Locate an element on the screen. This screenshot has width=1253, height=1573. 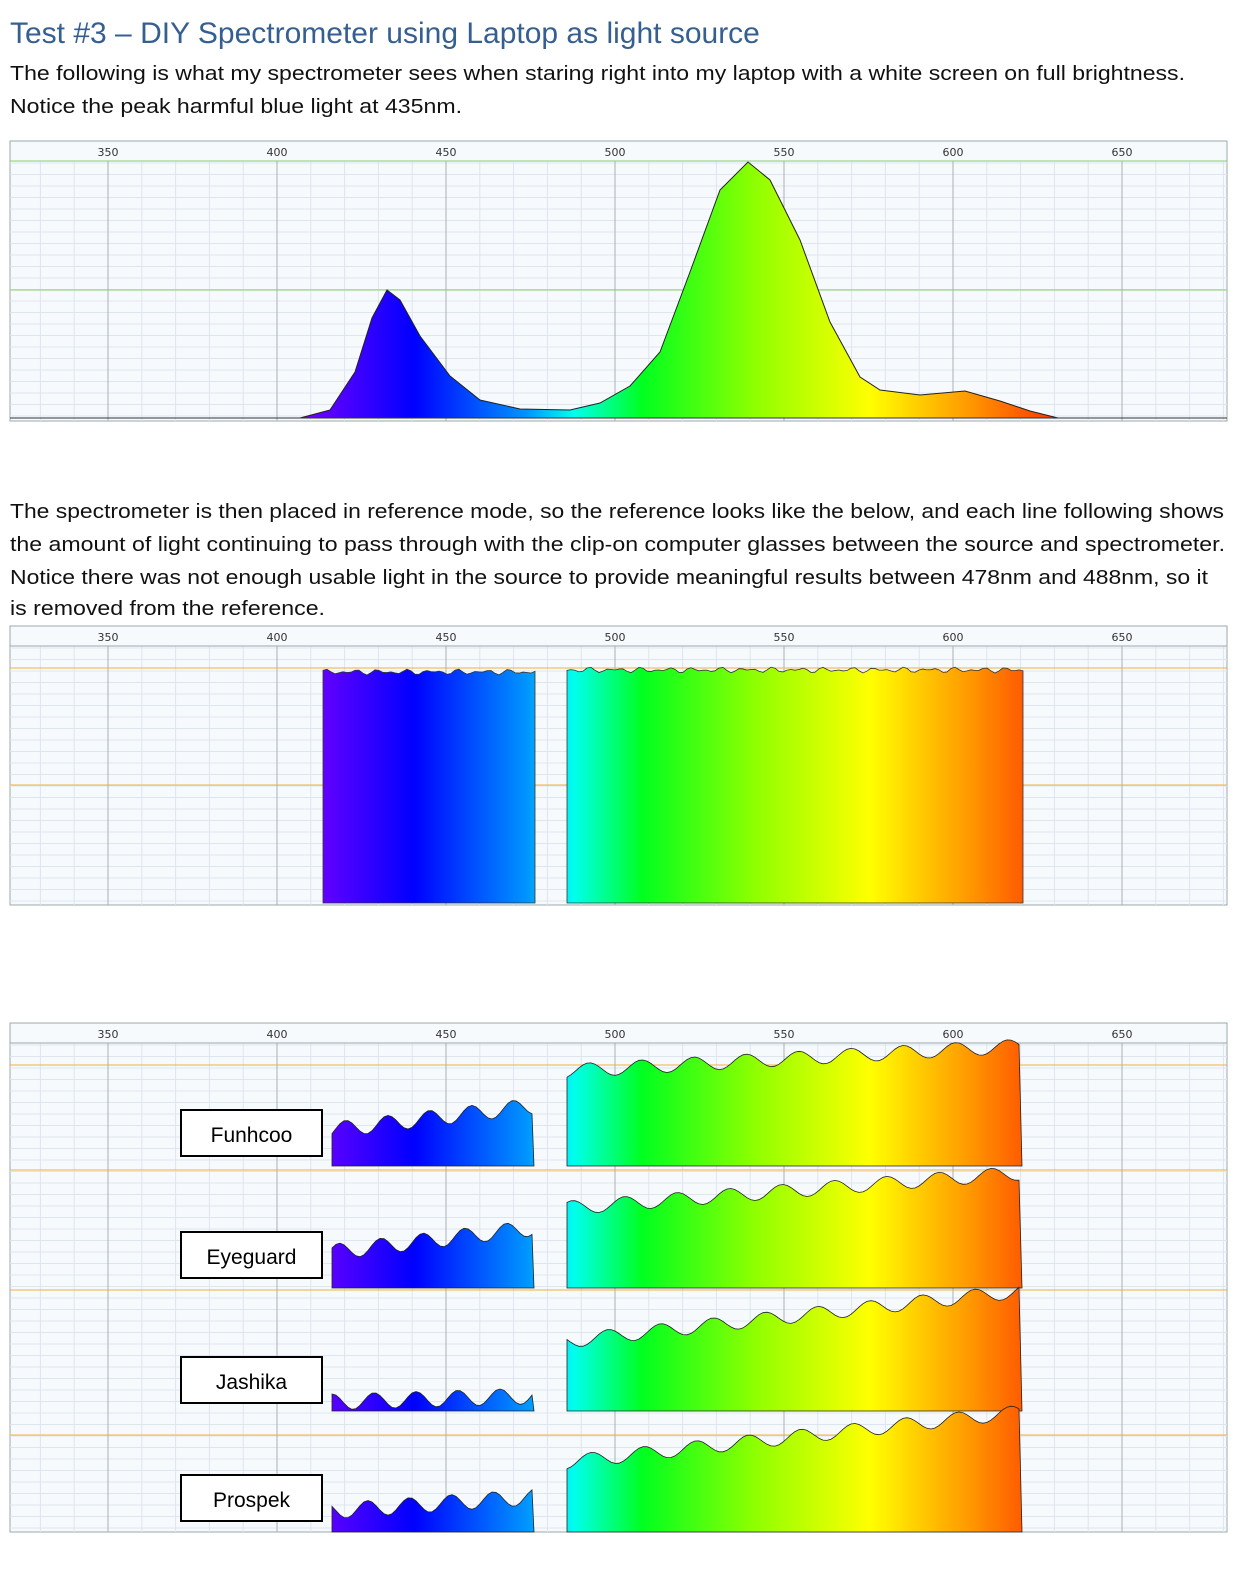
glasses-label: Prospek is located at coordinates (252, 1500).